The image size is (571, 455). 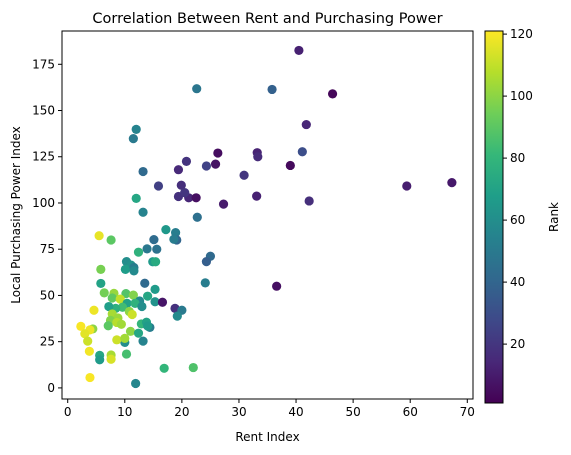 I want to click on x-tick-label: 60, so click(x=410, y=412).